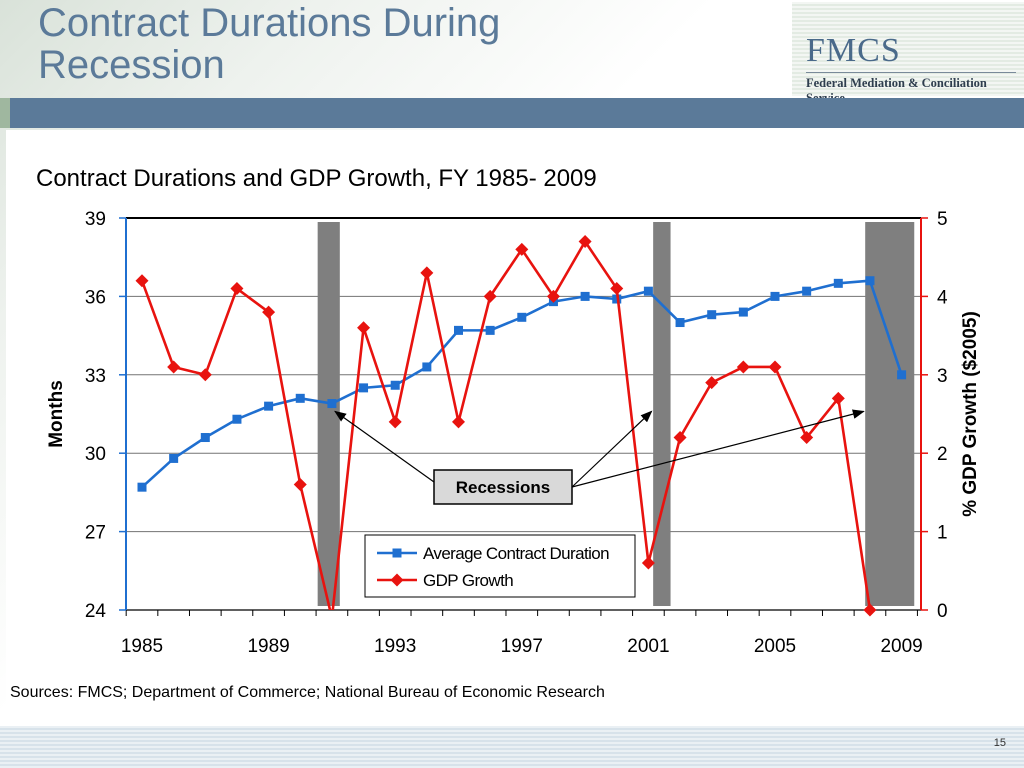  What do you see at coordinates (942, 611) in the screenshot?
I see `right-axis-tick-label: 0` at bounding box center [942, 611].